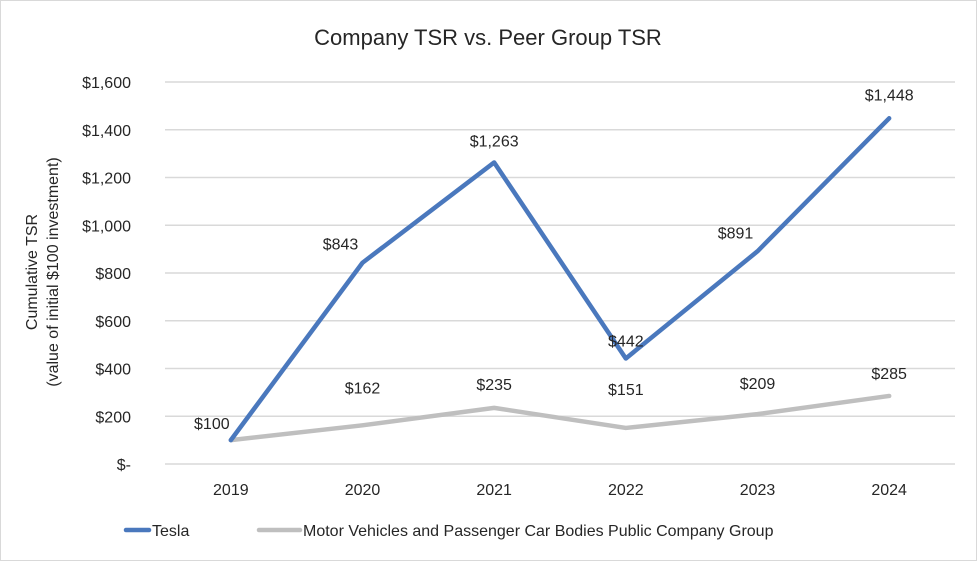 The image size is (977, 561). I want to click on series-line-peer-group, so click(560, 418).